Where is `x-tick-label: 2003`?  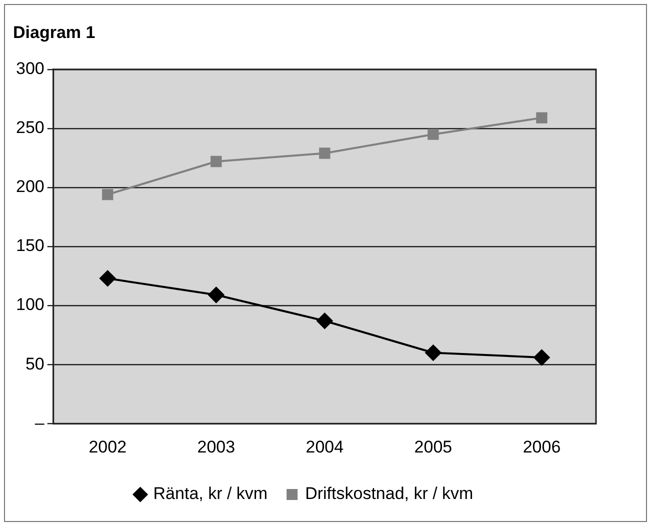 x-tick-label: 2003 is located at coordinates (216, 446).